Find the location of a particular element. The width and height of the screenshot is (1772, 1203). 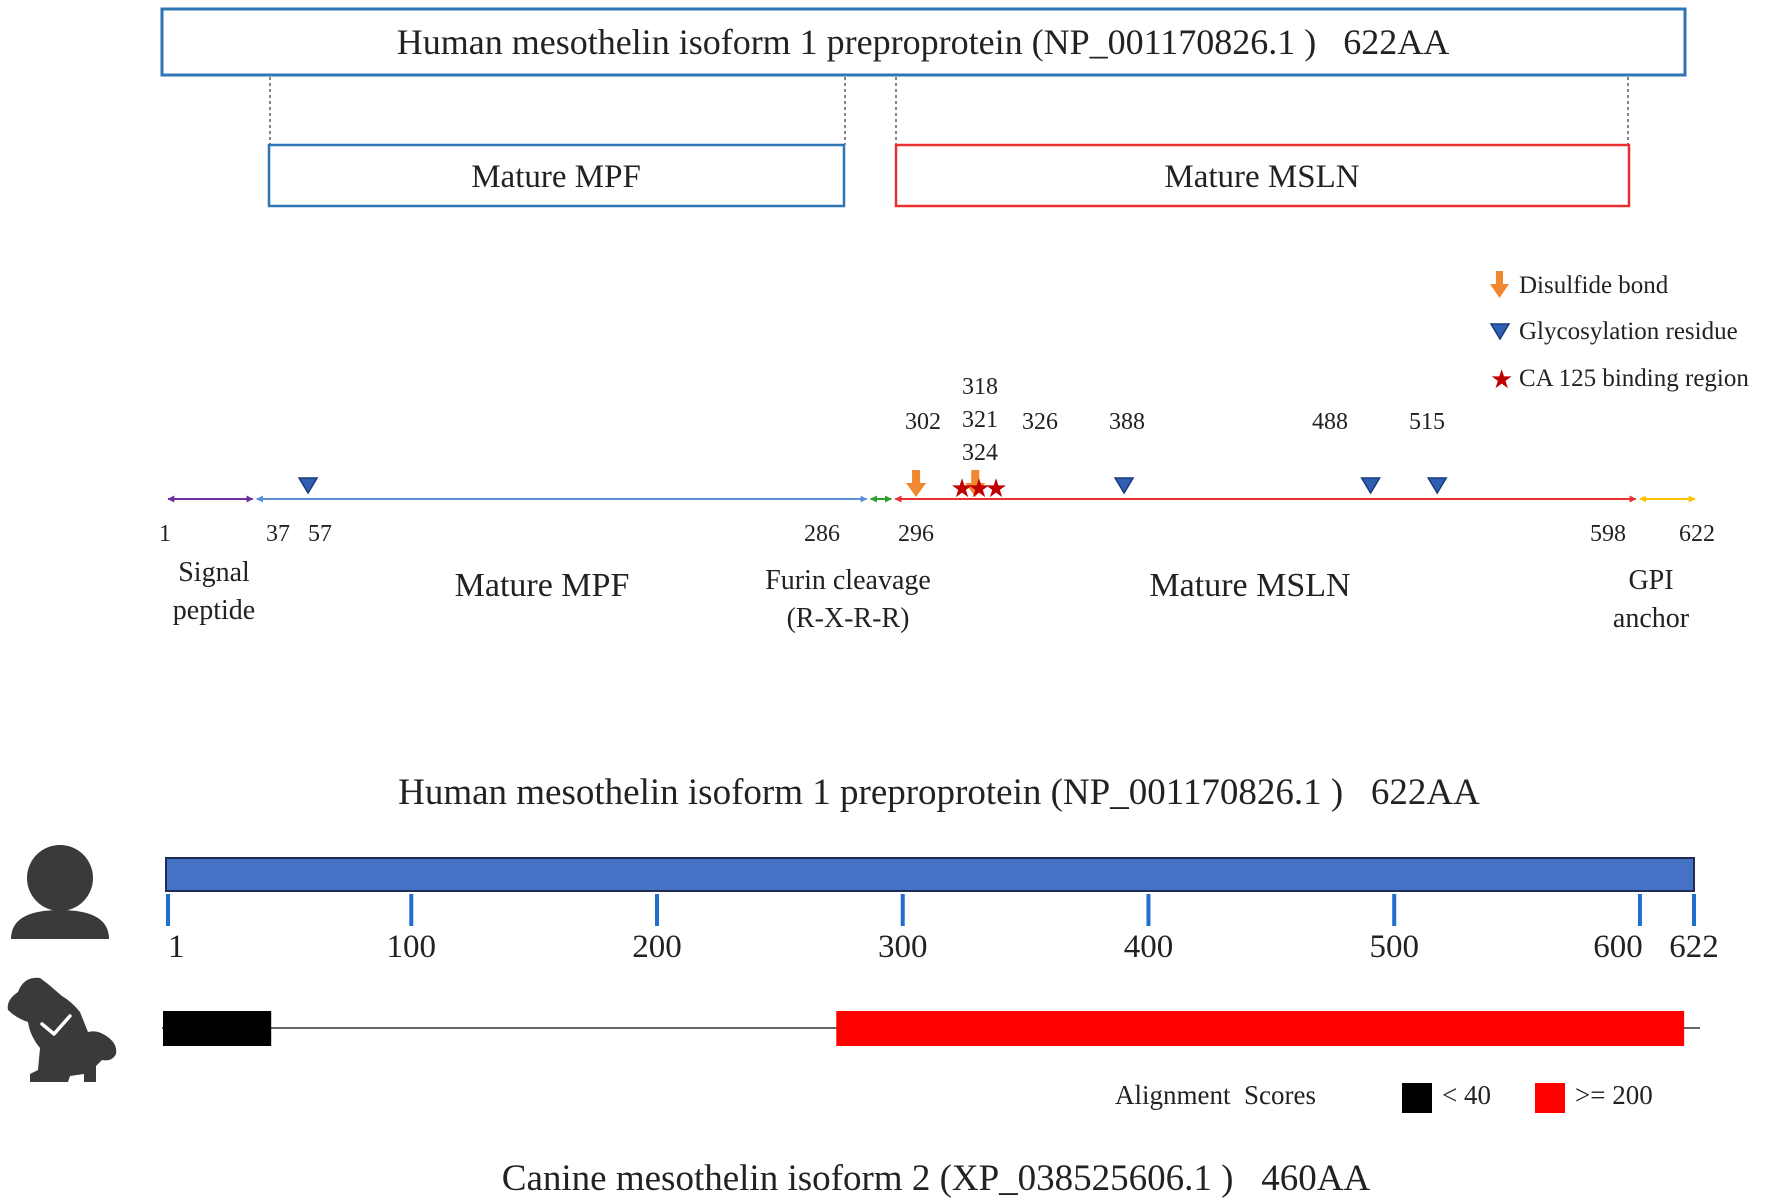

alignment-legend-high-swatch is located at coordinates (1550, 1098).